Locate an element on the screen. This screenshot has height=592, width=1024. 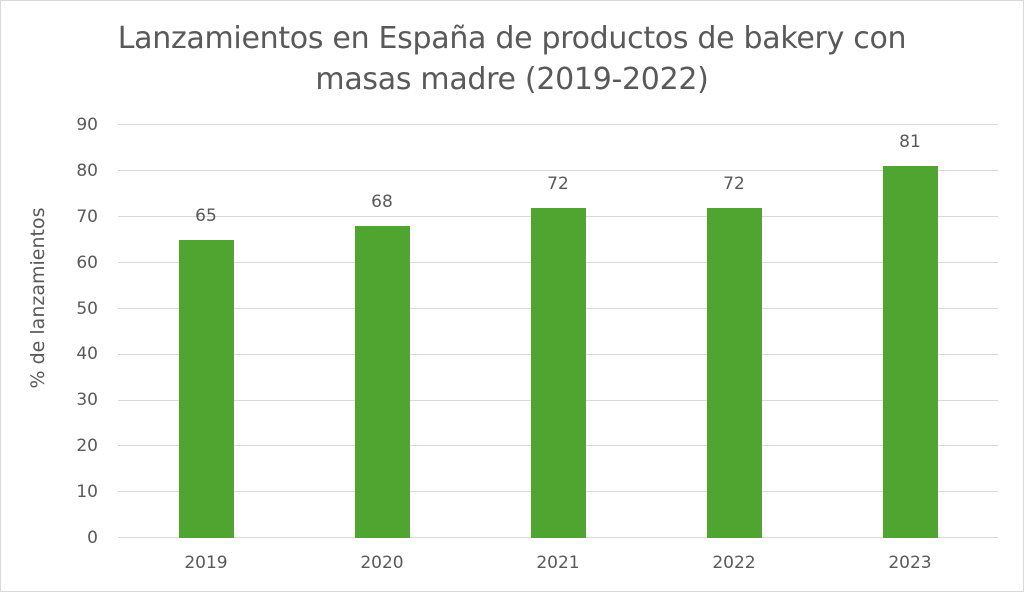
x-tick-label: 2022 is located at coordinates (734, 563).